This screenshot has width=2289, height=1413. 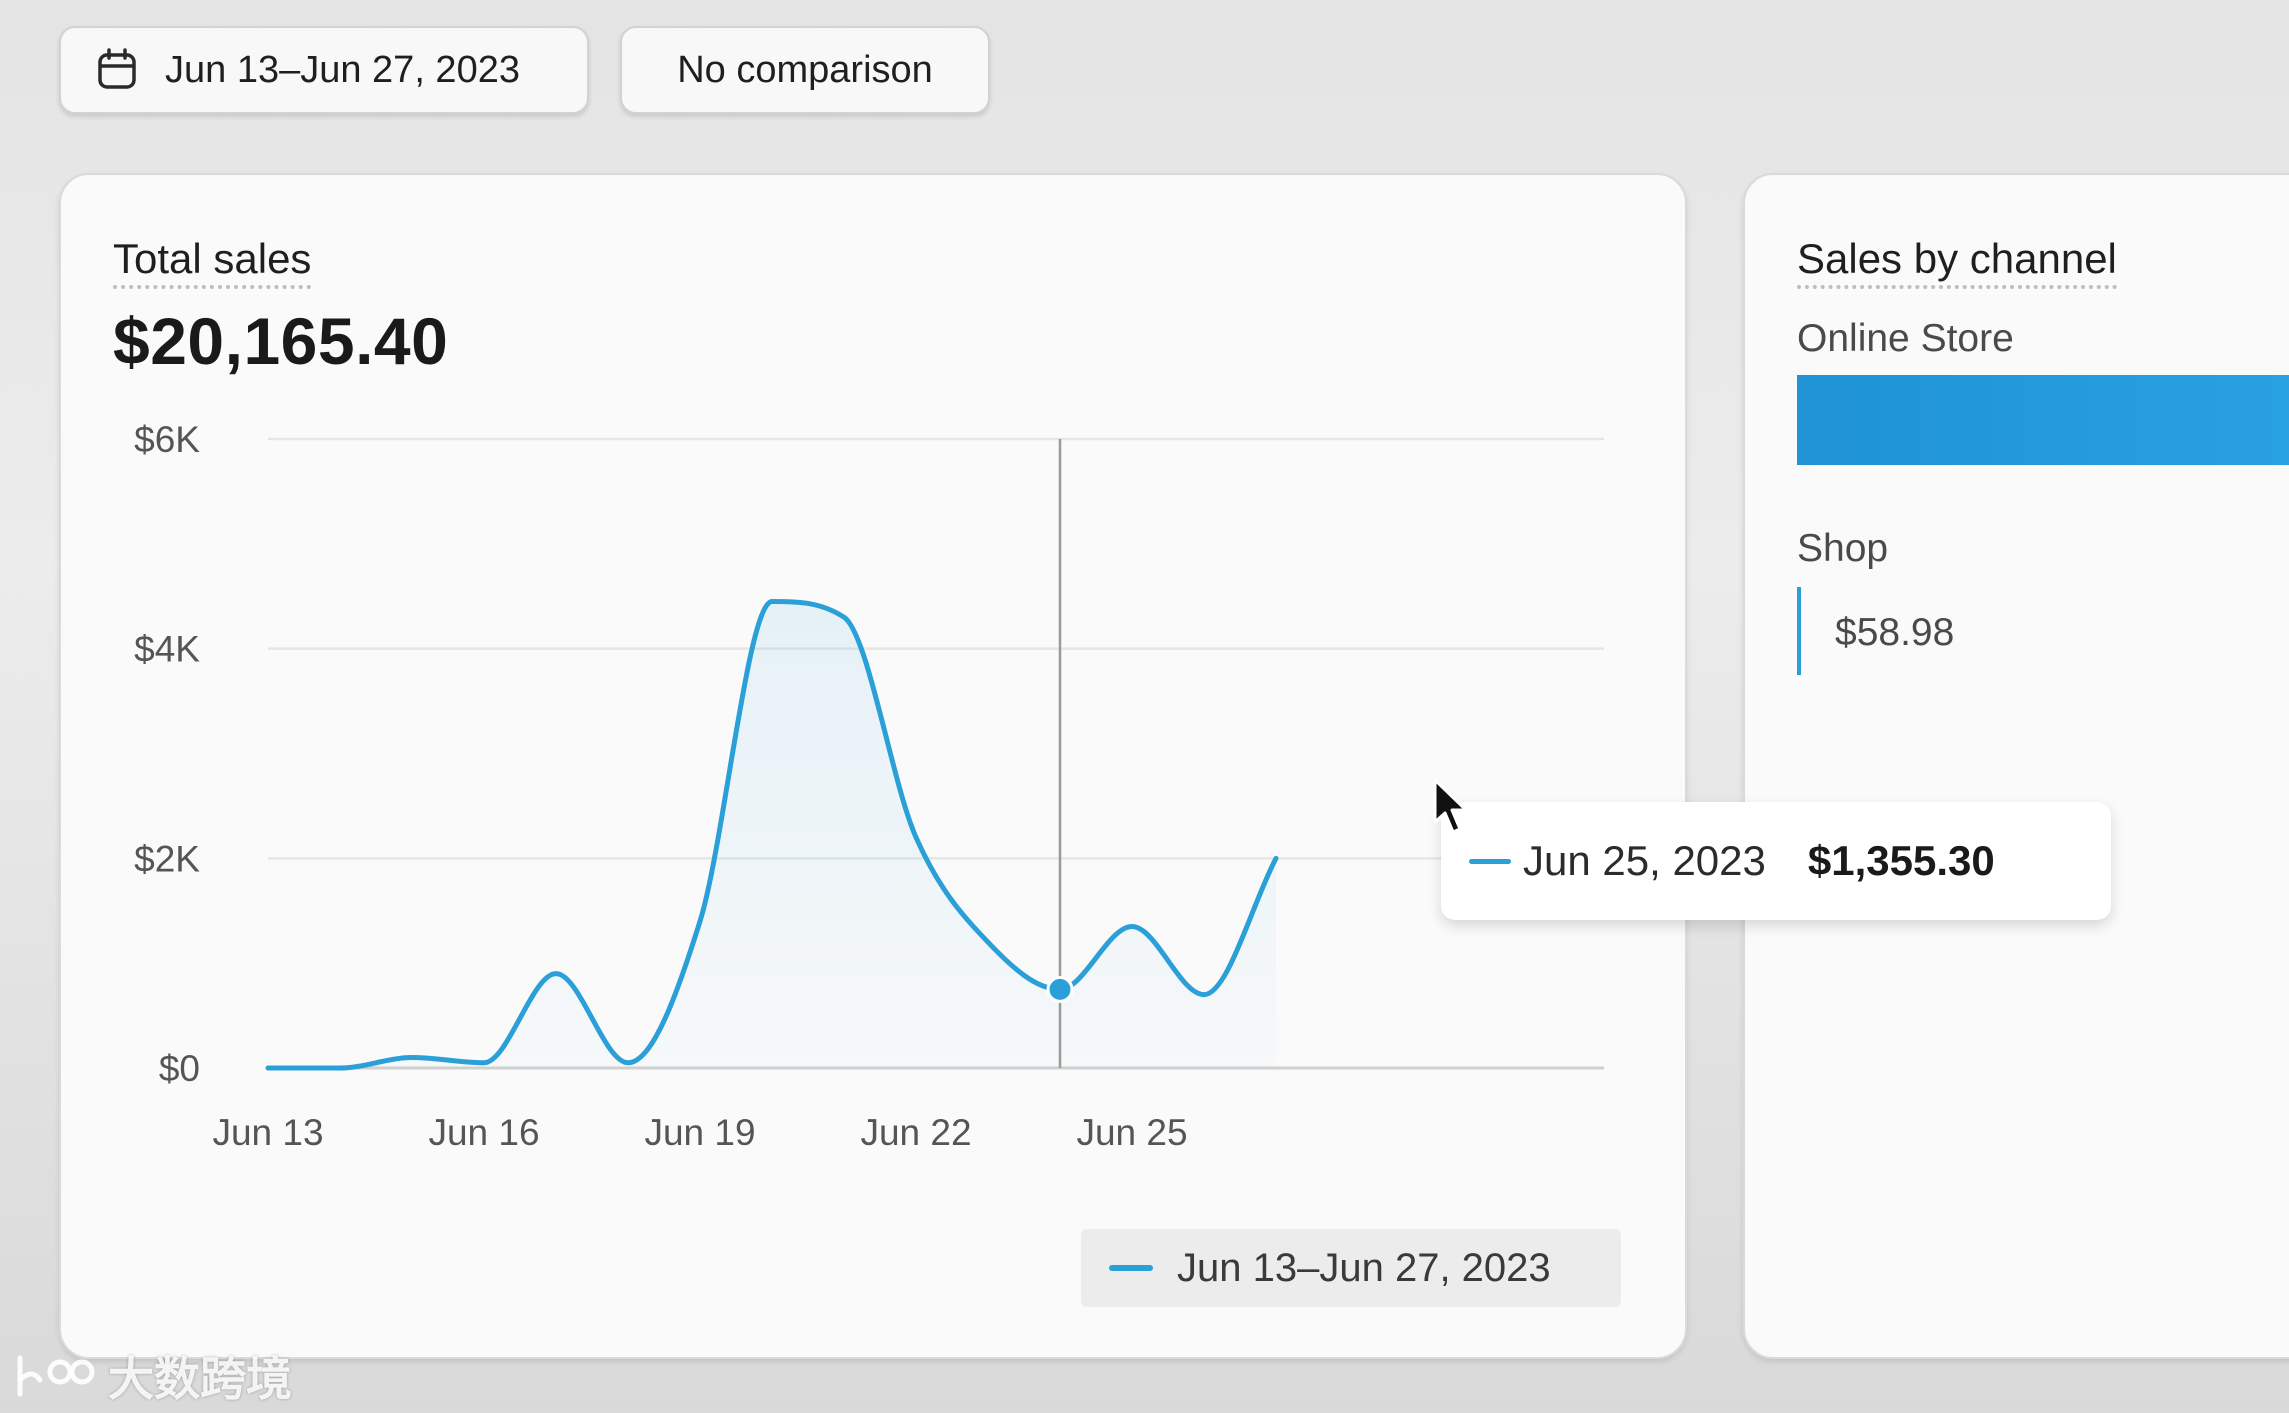 What do you see at coordinates (267, 1132) in the screenshot?
I see `x-tick-label: Jun 13` at bounding box center [267, 1132].